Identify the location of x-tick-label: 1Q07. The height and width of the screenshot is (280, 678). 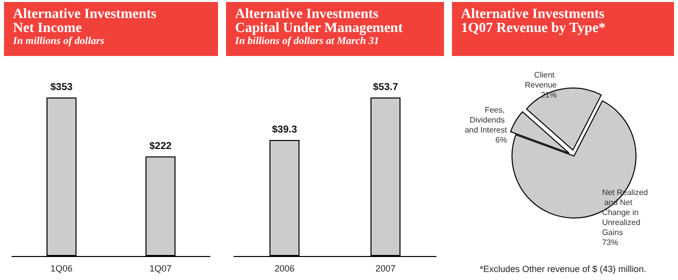
(160, 269).